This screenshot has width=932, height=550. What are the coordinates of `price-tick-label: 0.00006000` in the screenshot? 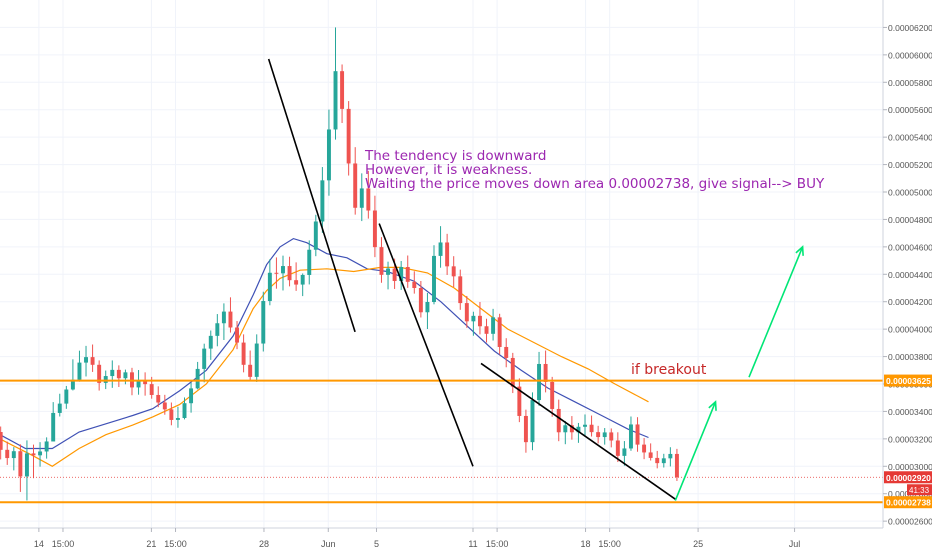 It's located at (910, 55).